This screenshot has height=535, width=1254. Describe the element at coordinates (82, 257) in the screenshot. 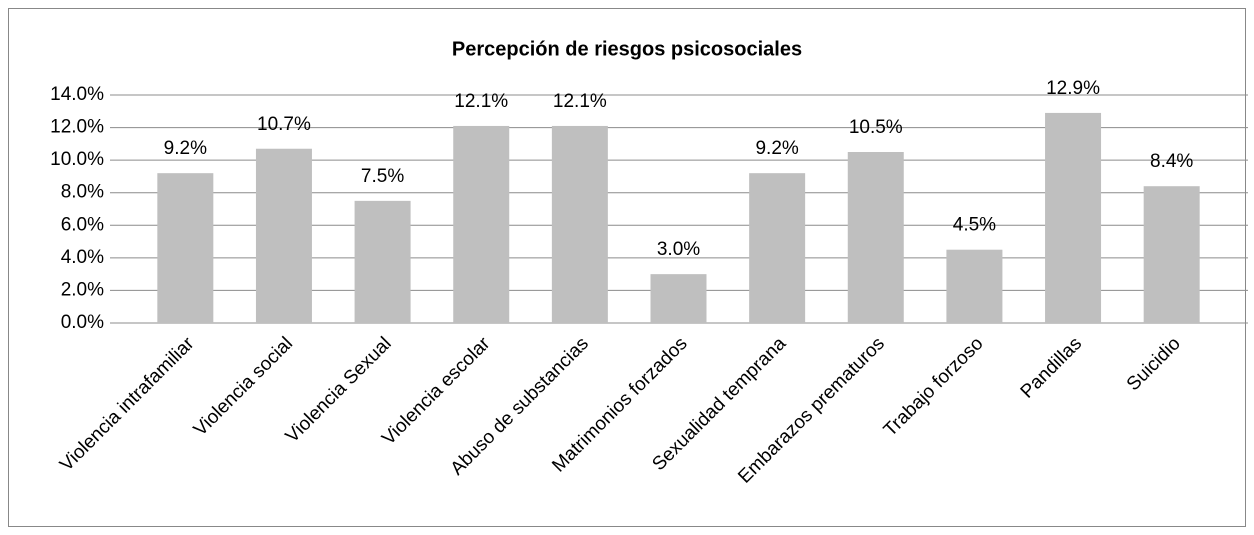

I see `y-tick-label: 4.0%` at that location.